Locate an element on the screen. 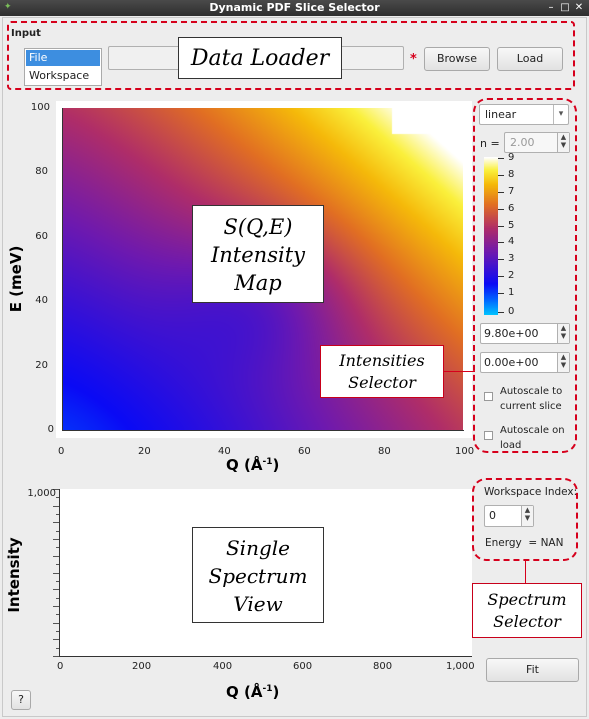 The width and height of the screenshot is (589, 719). workspace-index-label: Workspace Index: is located at coordinates (531, 492).